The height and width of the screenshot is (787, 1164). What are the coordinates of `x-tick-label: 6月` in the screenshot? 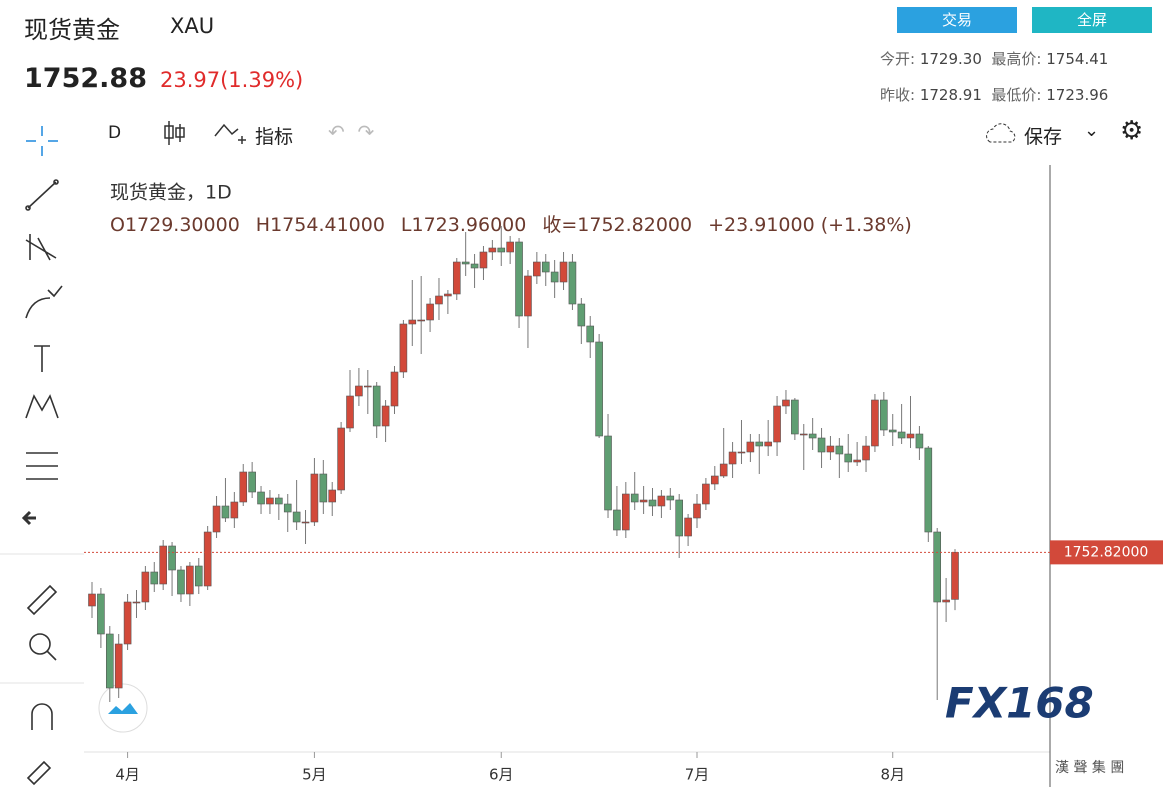 It's located at (501, 775).